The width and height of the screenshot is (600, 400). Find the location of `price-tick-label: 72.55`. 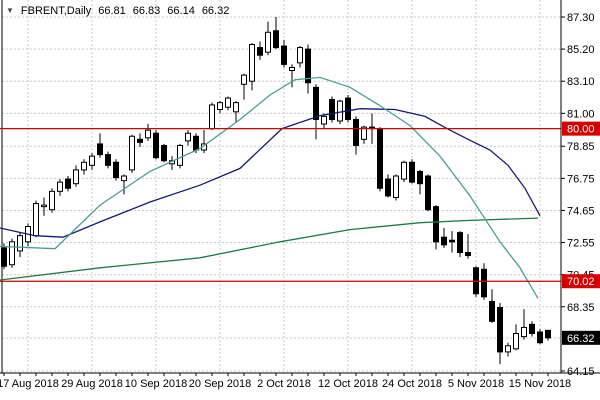

price-tick-label: 72.55 is located at coordinates (581, 244).